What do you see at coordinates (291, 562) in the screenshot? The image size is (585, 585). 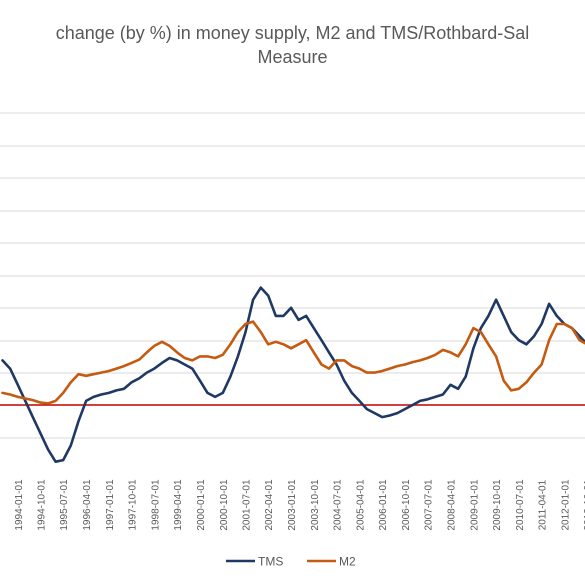 I see `legend: TMS M2` at bounding box center [291, 562].